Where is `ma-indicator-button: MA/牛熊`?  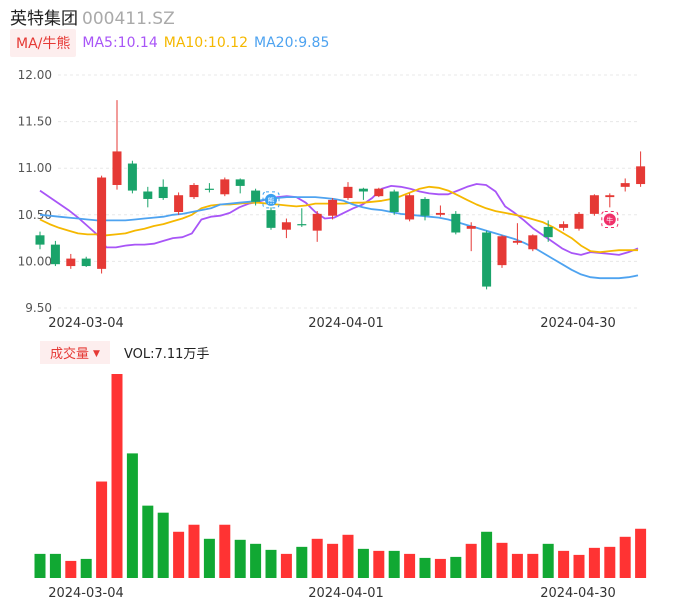 ma-indicator-button: MA/牛熊 is located at coordinates (43, 43).